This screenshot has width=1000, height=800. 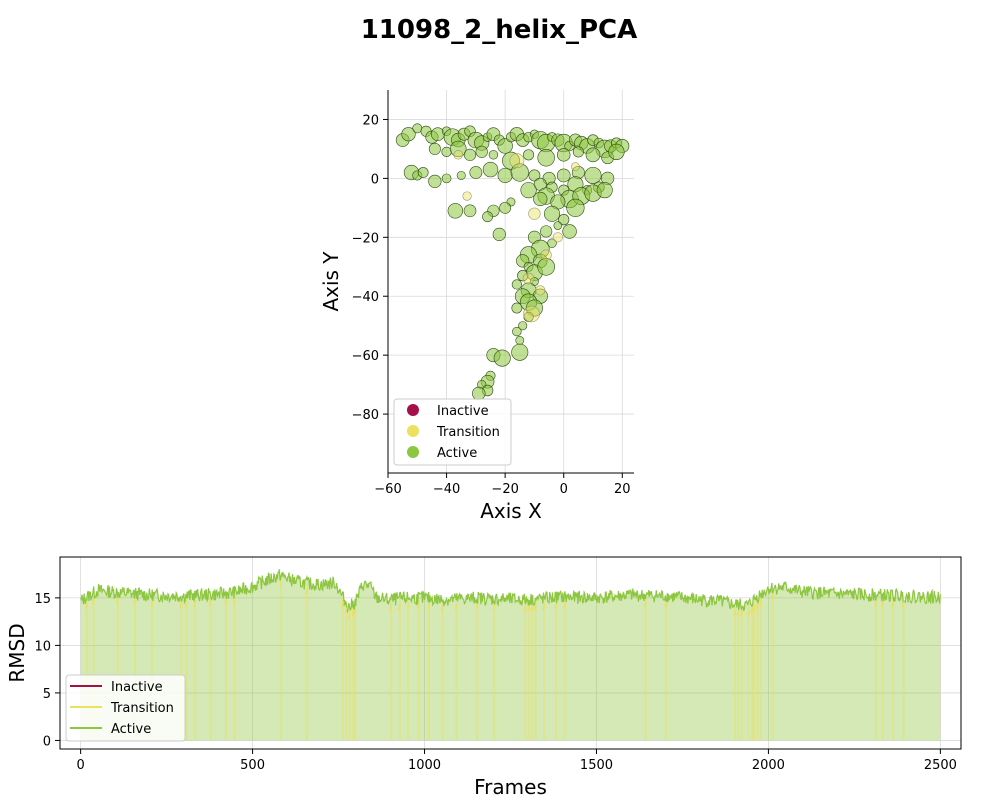 I want to click on scatter-y-axis-label: Axis Y, so click(x=331, y=281).